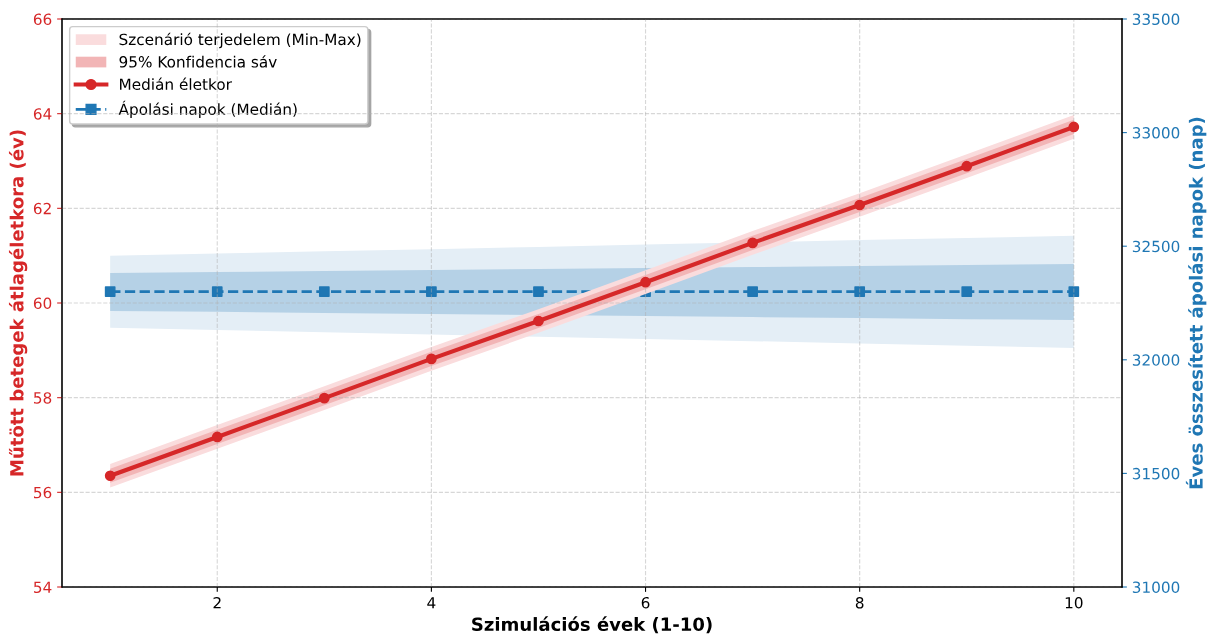 This screenshot has width=1208, height=635. Describe the element at coordinates (1196, 303) in the screenshot. I see `y2-axis-title: Éves összesített ápolási napok (nap)` at that location.